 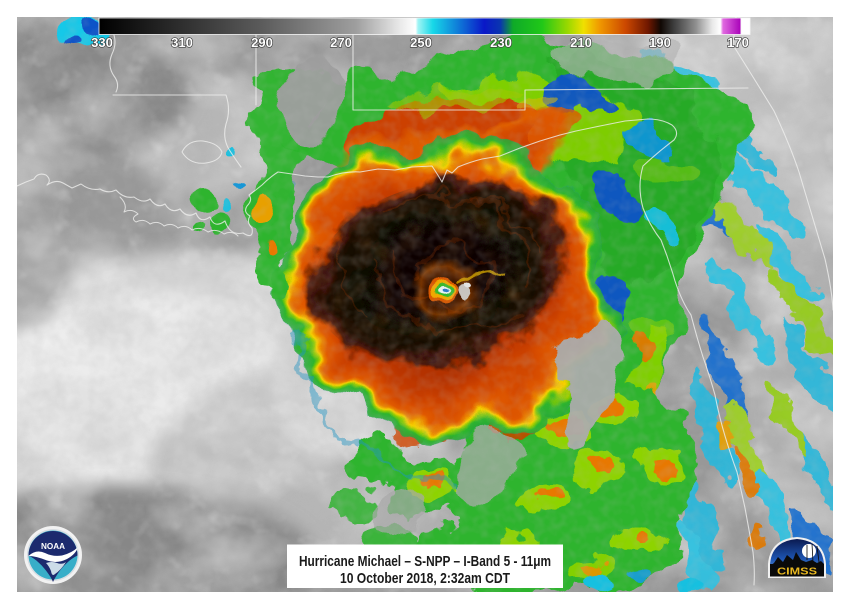 What do you see at coordinates (797, 572) in the screenshot?
I see `svg-text: CIMSS` at bounding box center [797, 572].